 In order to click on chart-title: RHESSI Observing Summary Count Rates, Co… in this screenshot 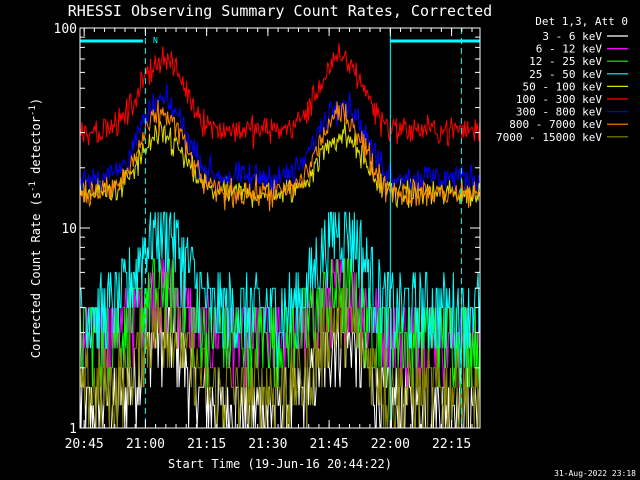, I will do `click(280, 11)`.